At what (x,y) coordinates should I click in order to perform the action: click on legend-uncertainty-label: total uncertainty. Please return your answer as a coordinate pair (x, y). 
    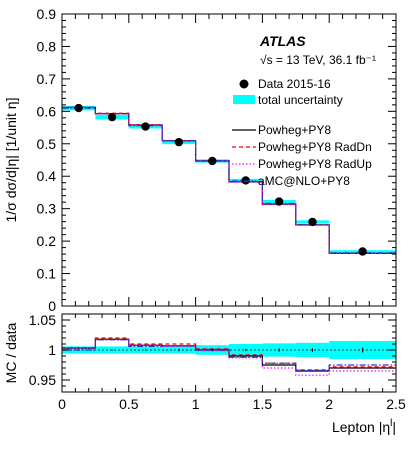
    Looking at the image, I should click on (300, 100).